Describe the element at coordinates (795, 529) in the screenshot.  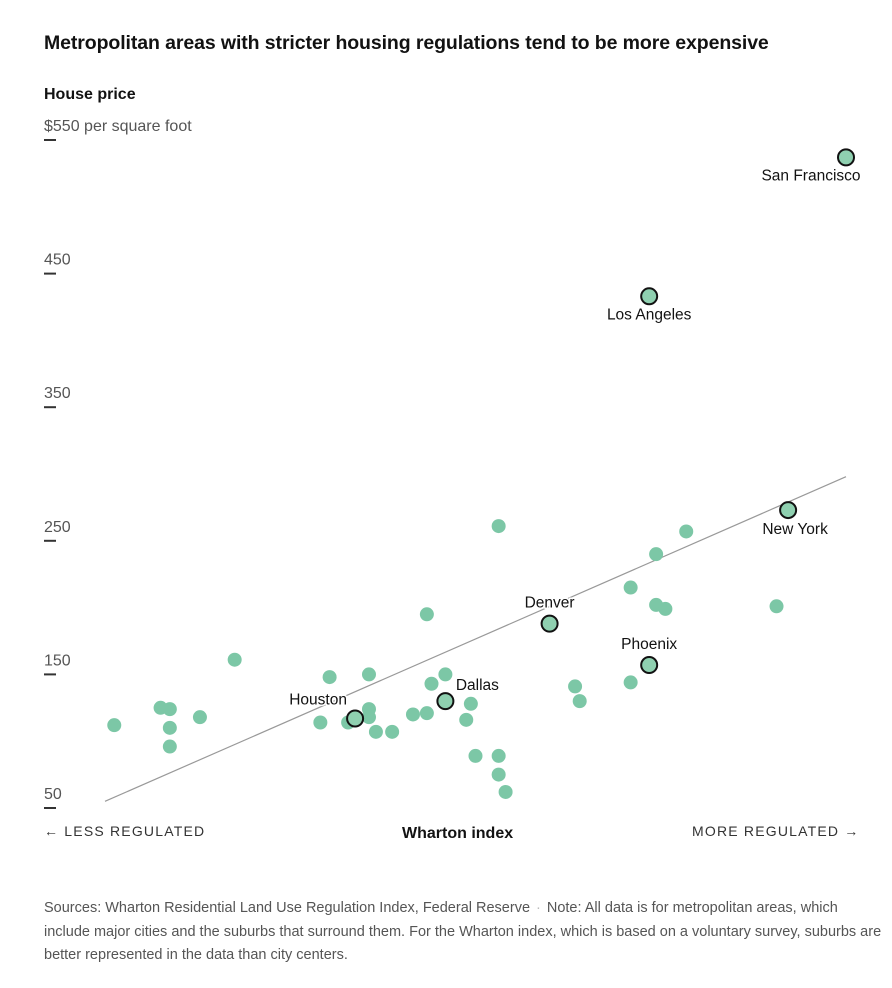
I see `label-new-york: New York` at that location.